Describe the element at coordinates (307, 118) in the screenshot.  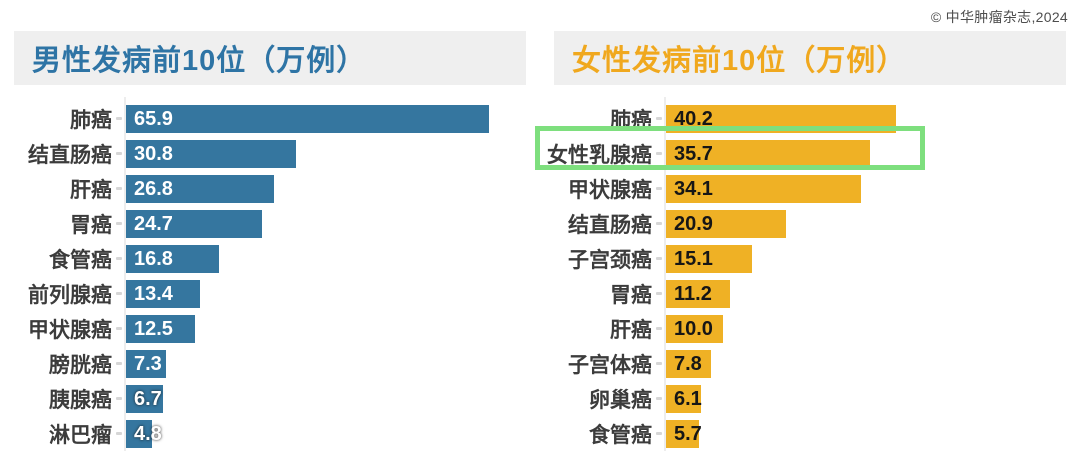
I see `bar: 65.9` at that location.